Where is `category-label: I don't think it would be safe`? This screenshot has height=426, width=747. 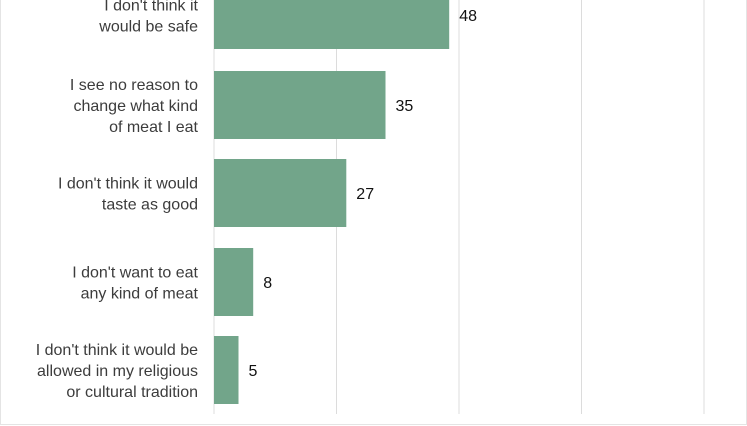
category-label: I don't think it would be safe is located at coordinates (148, 18).